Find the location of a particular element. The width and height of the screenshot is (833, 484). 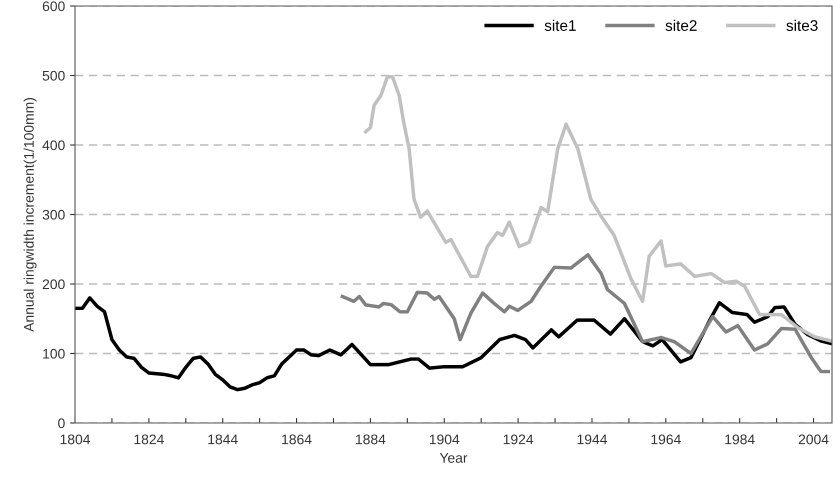

legend-label: site3 is located at coordinates (802, 25).